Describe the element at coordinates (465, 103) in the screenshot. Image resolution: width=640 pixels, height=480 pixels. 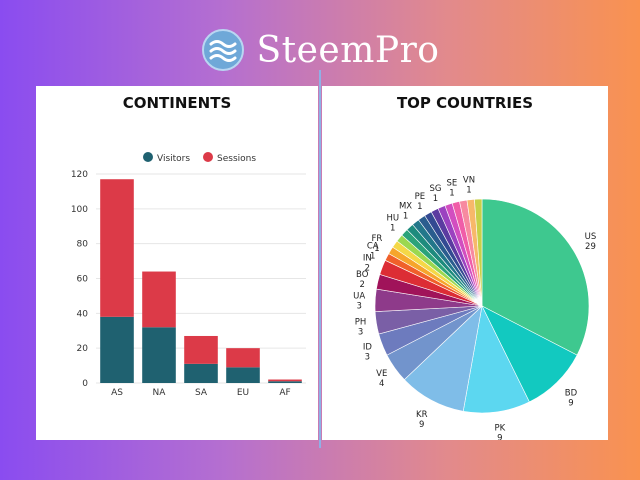
I see `countries-title: TOP COUNTRIES` at that location.